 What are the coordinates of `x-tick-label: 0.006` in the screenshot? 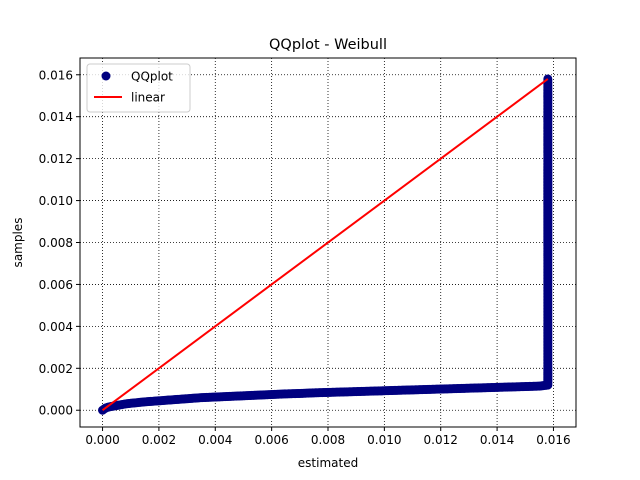 It's located at (271, 440).